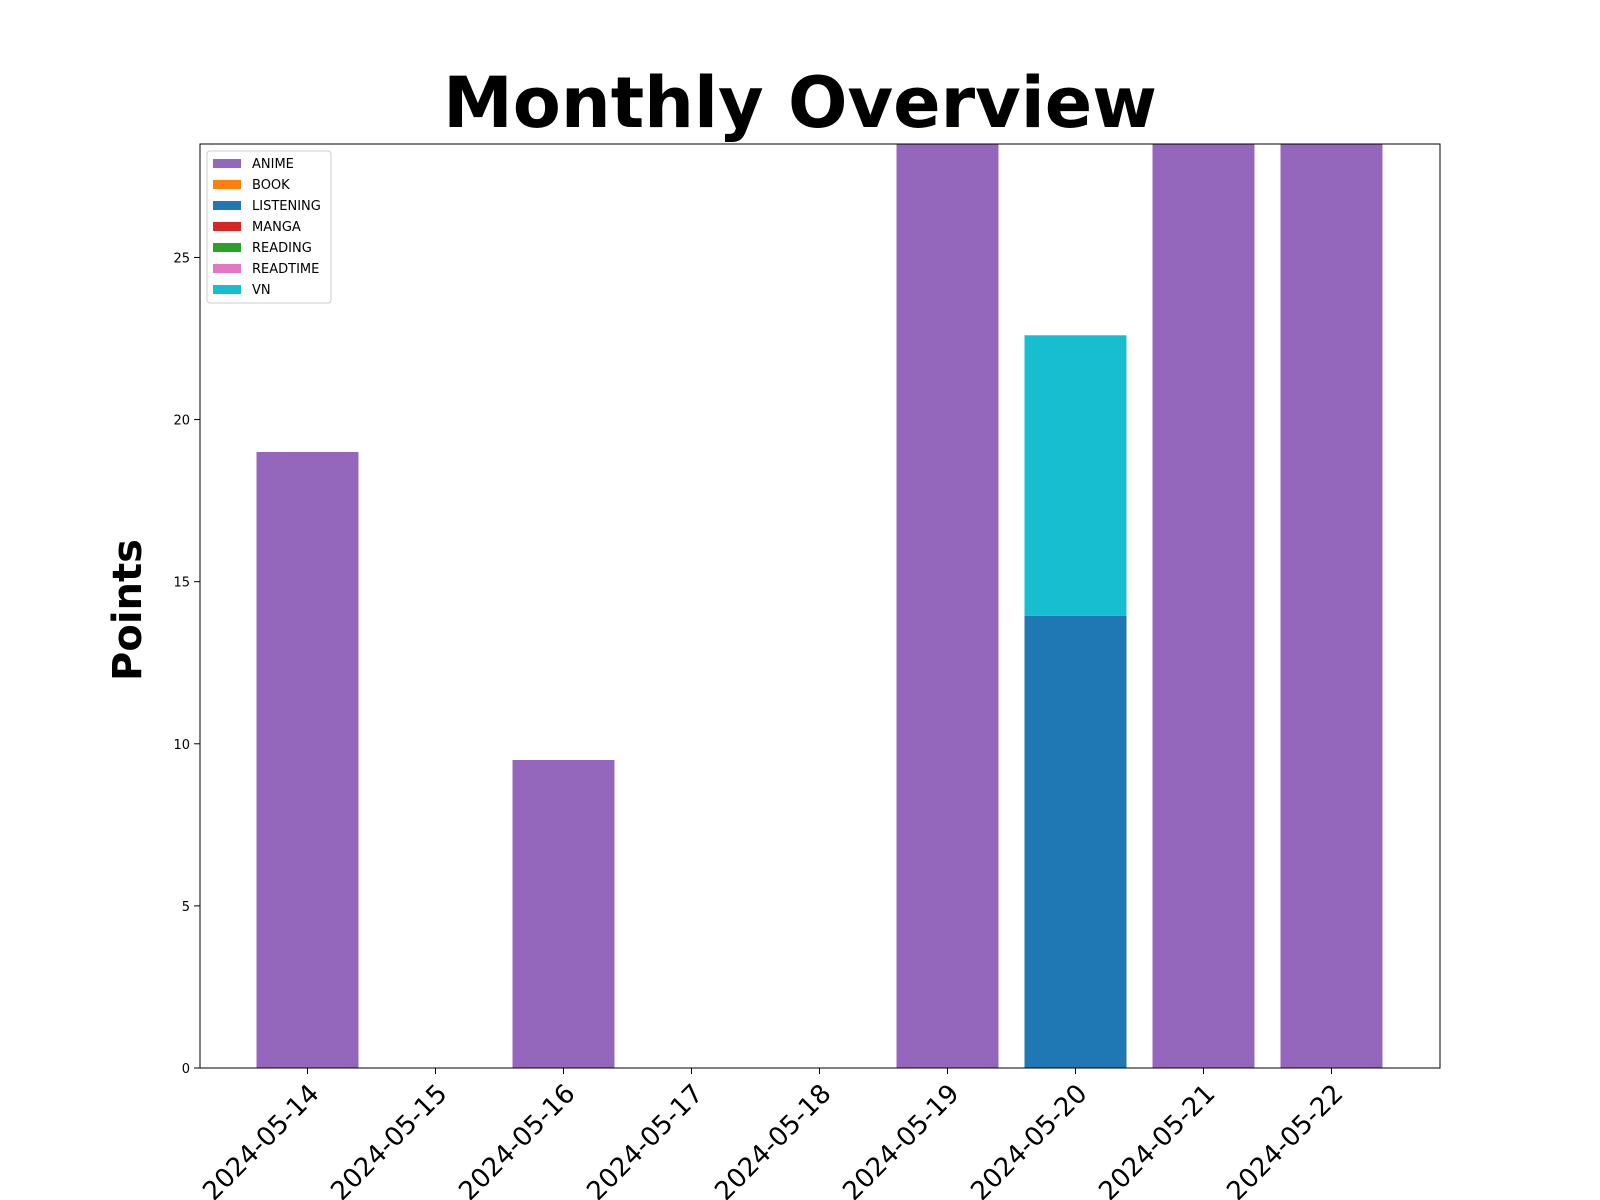 The image size is (1600, 1200). I want to click on x-tick-label: 2024-05-20, so click(1029, 1139).